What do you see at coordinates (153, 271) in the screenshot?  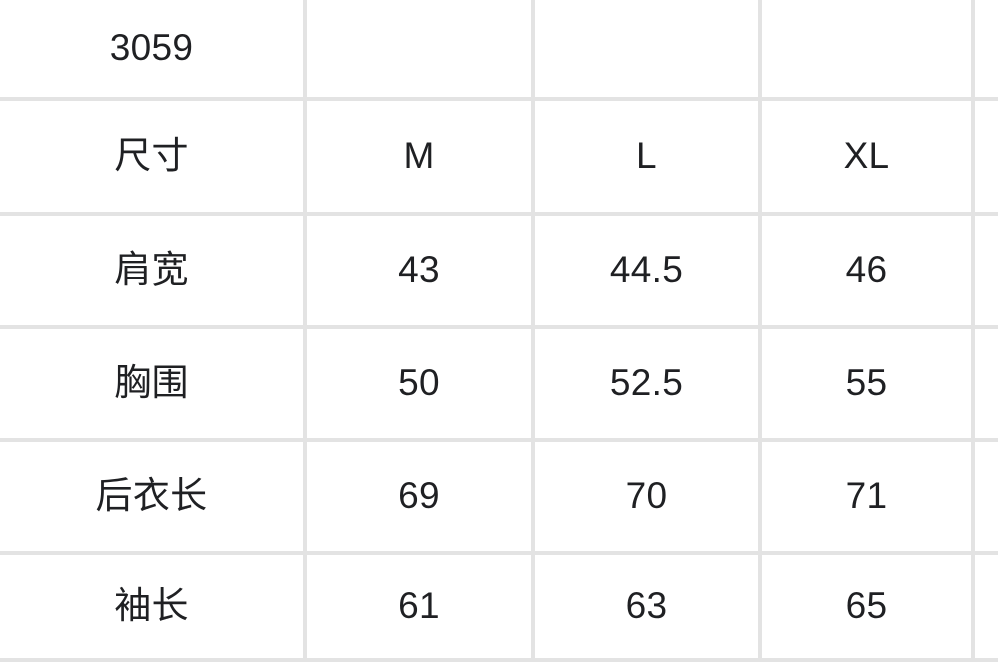 I see `measure-label-shoulder-width: 肩宽` at bounding box center [153, 271].